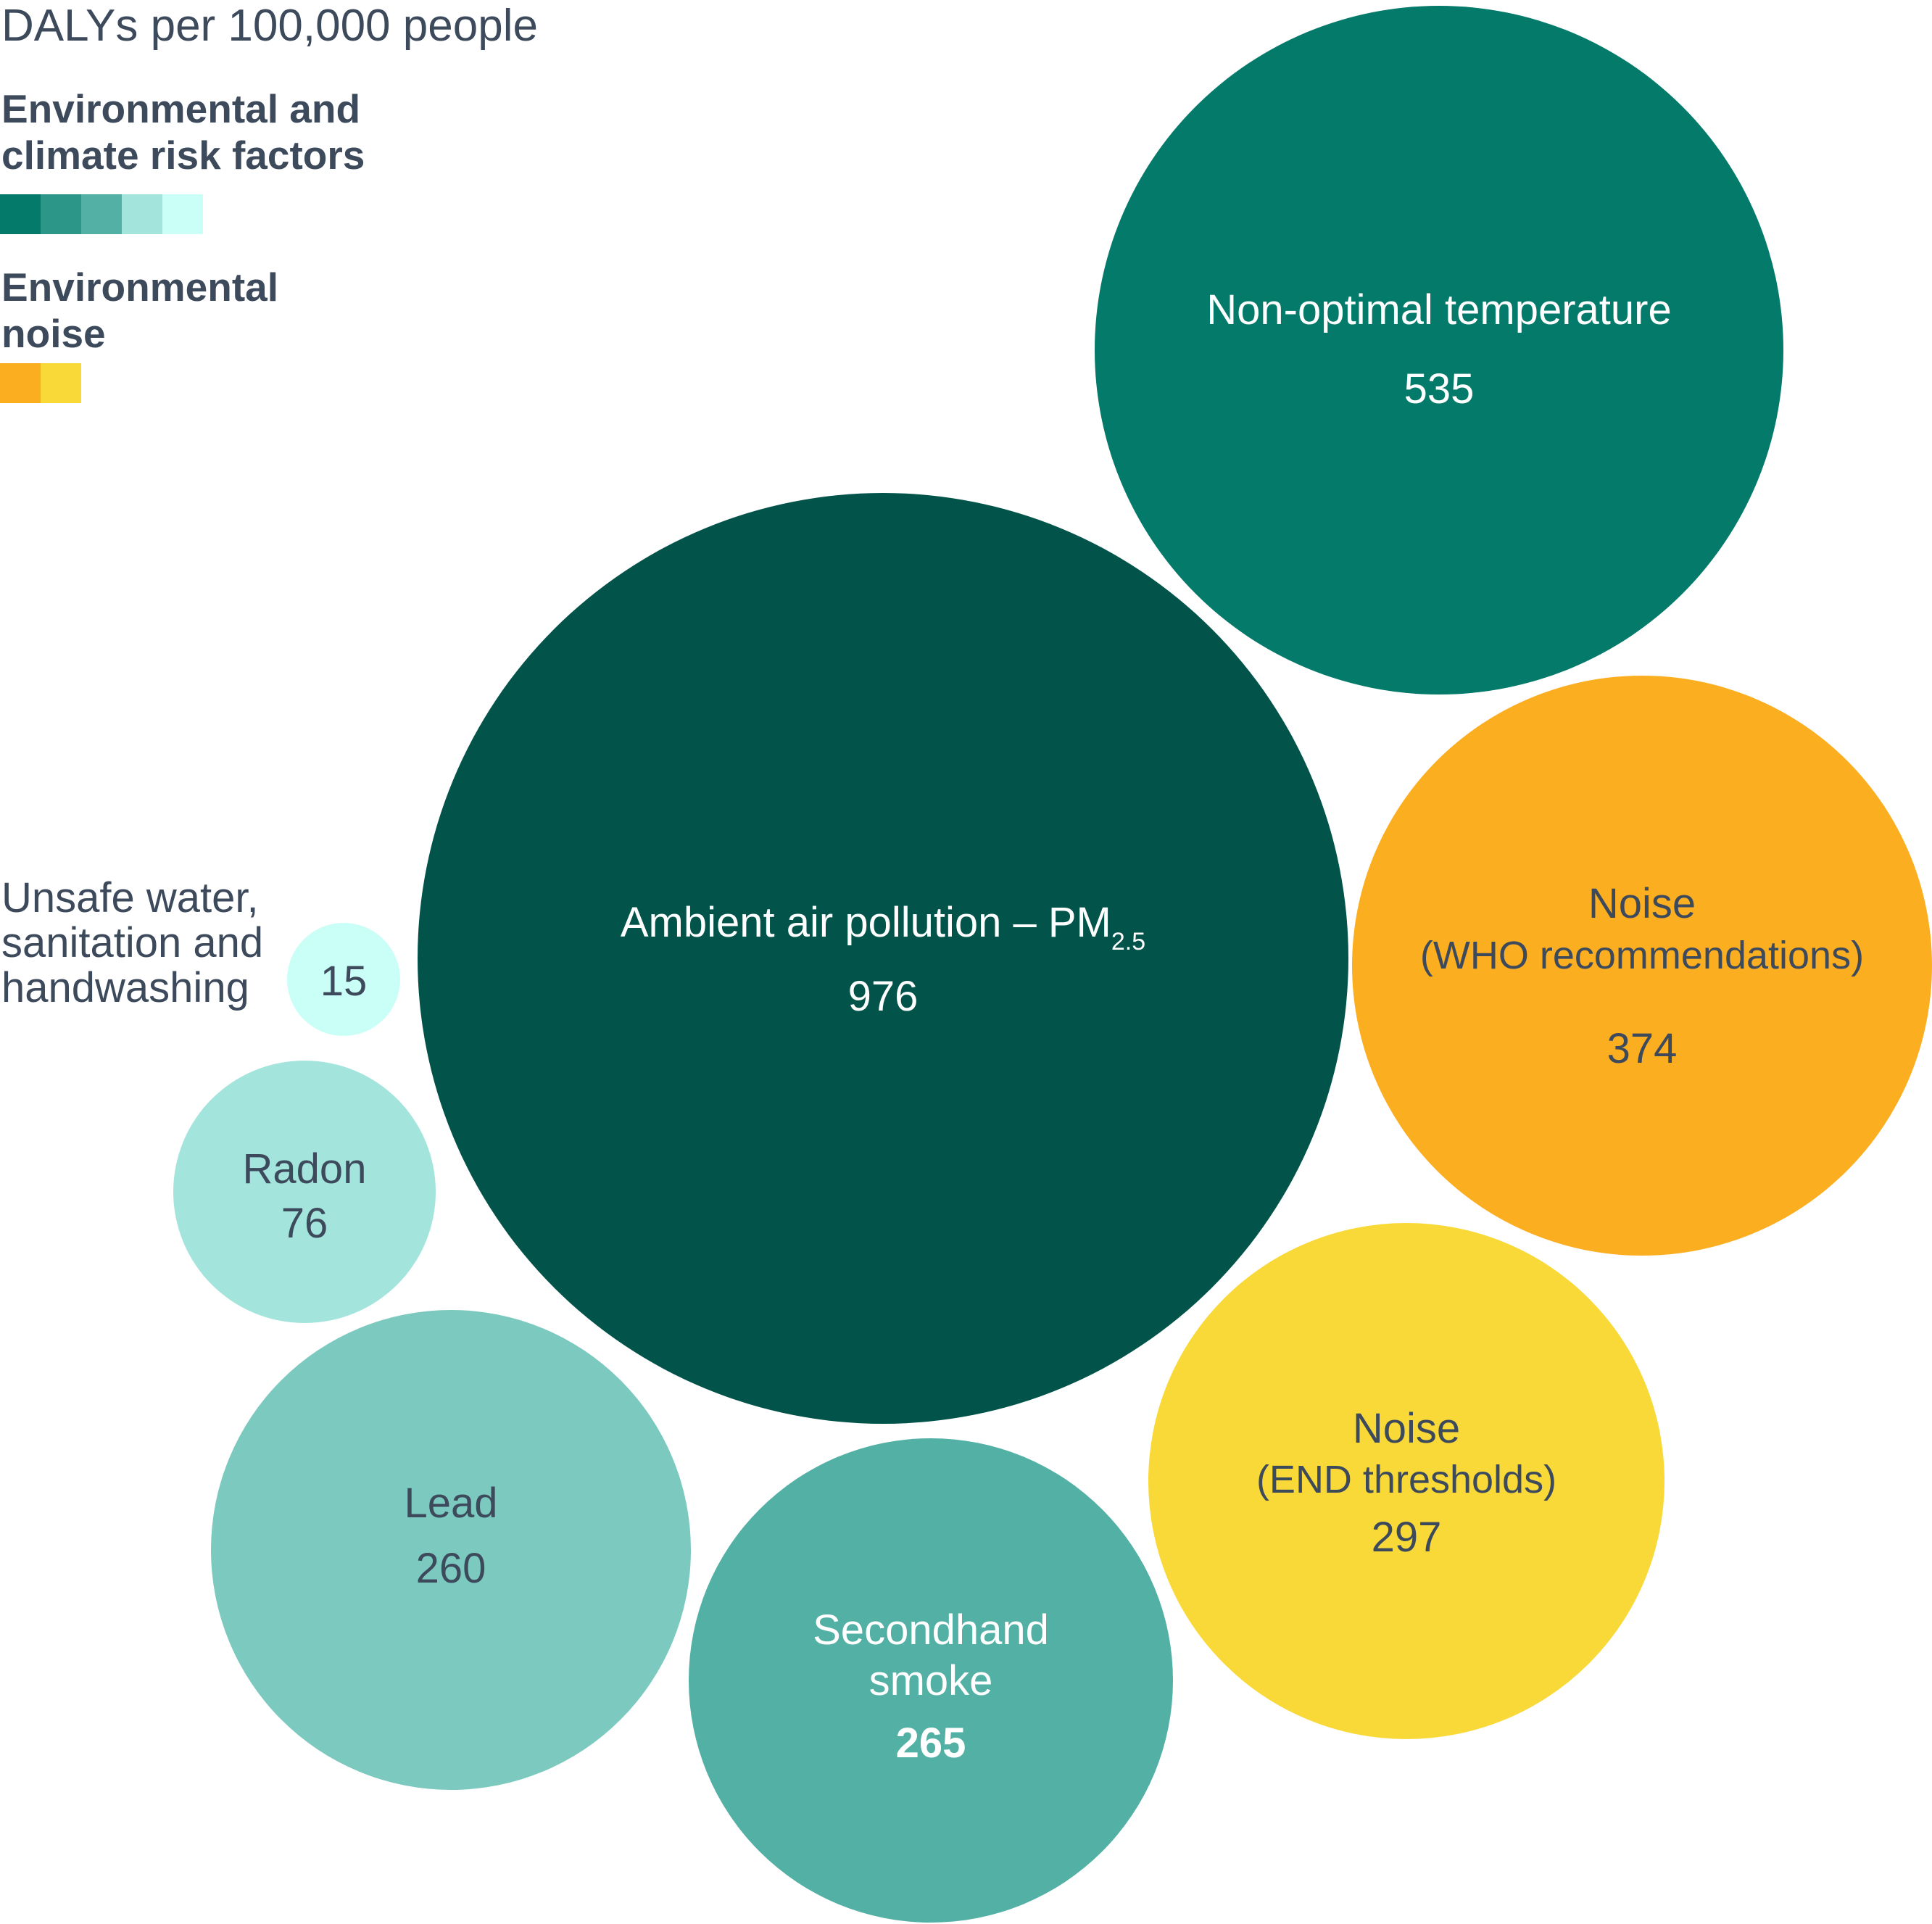 Image resolution: width=1932 pixels, height=1924 pixels. I want to click on secondhand-smoke-bubble-label: Secondhand, so click(931, 1630).